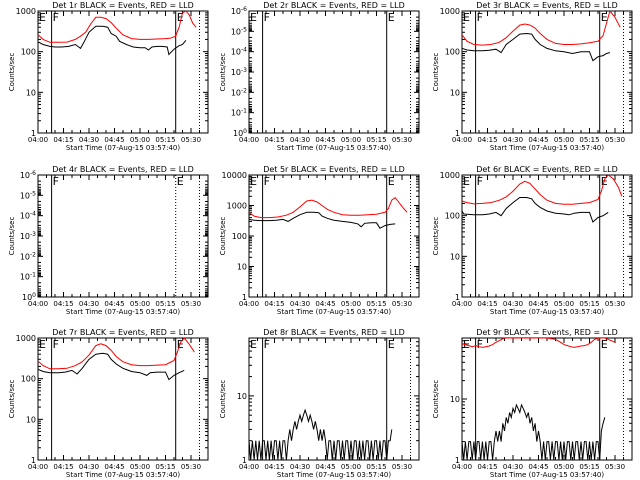 This screenshot has width=640, height=480. Describe the element at coordinates (123, 169) in the screenshot. I see `chart-title: Det 4r BLACK = Events, RED = LLD` at that location.